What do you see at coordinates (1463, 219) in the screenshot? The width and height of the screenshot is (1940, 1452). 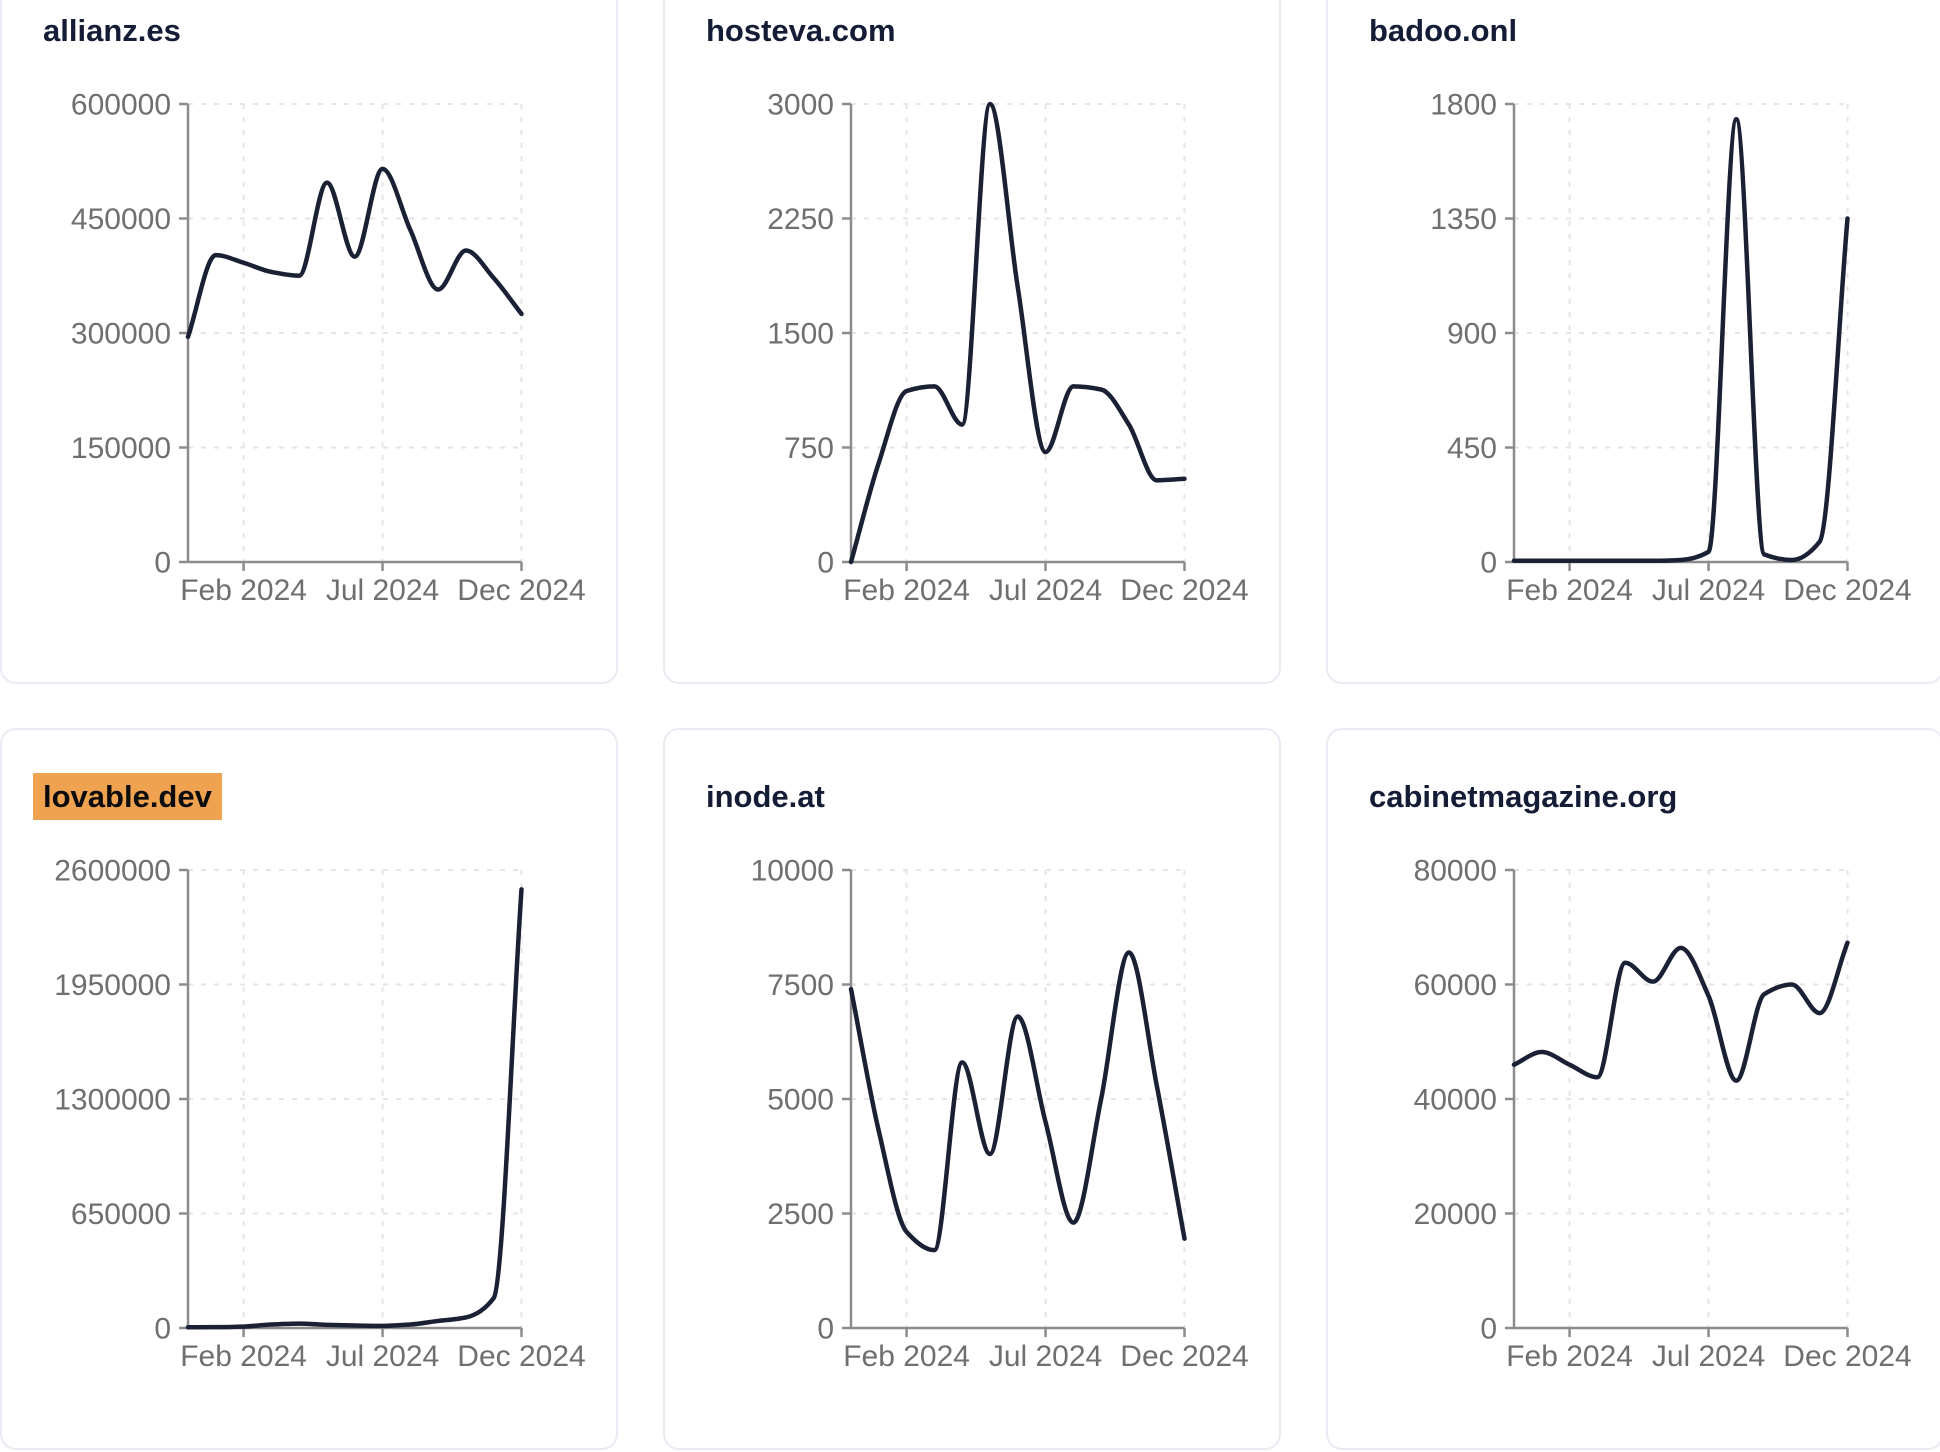 I see `y-tick-label: 1350` at bounding box center [1463, 219].